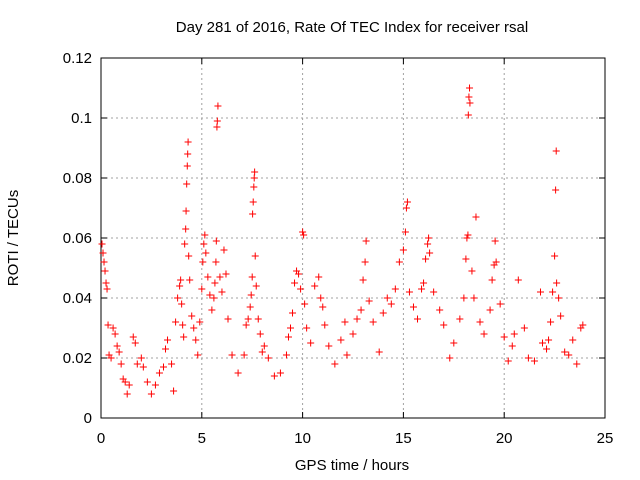 The height and width of the screenshot is (480, 640). What do you see at coordinates (202, 438) in the screenshot?
I see `x-tick-label: 5` at bounding box center [202, 438].